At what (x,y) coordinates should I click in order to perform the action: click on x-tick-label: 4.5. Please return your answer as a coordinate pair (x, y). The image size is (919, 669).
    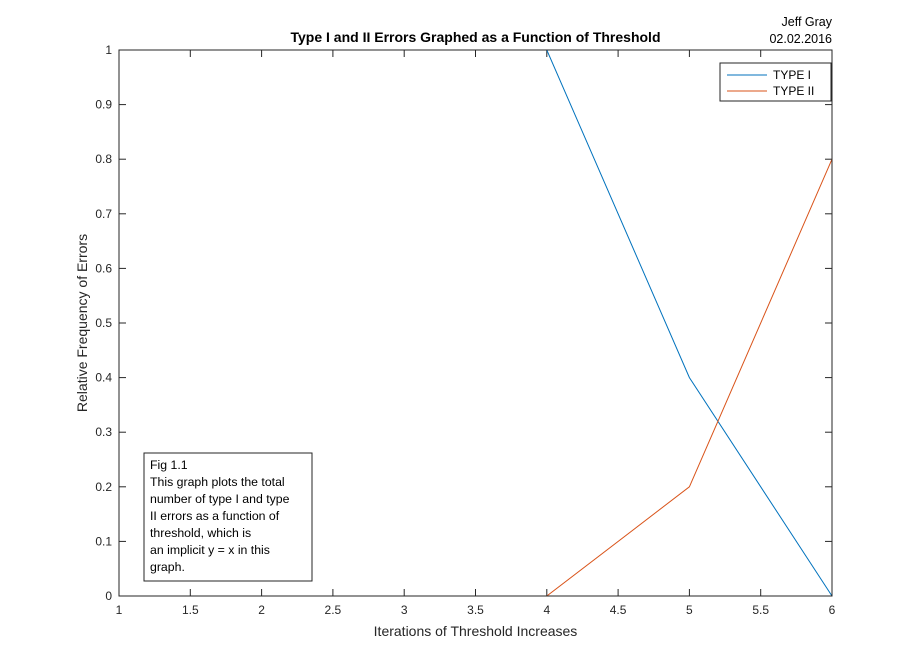
    Looking at the image, I should click on (618, 610).